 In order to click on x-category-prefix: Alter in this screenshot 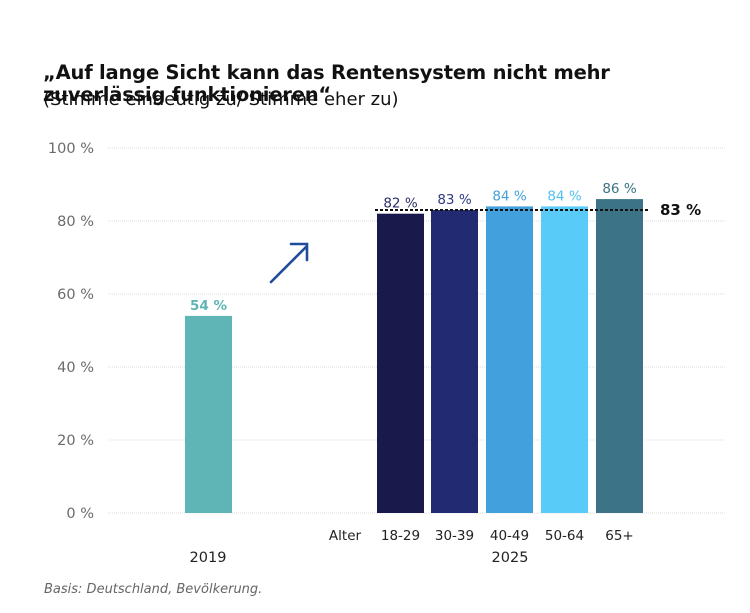, I will do `click(345, 536)`.